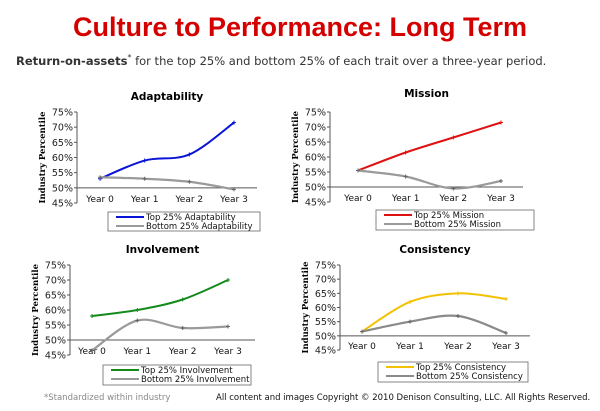 The image size is (600, 411). I want to click on legend-label: Top 25% Consistency, so click(460, 368).